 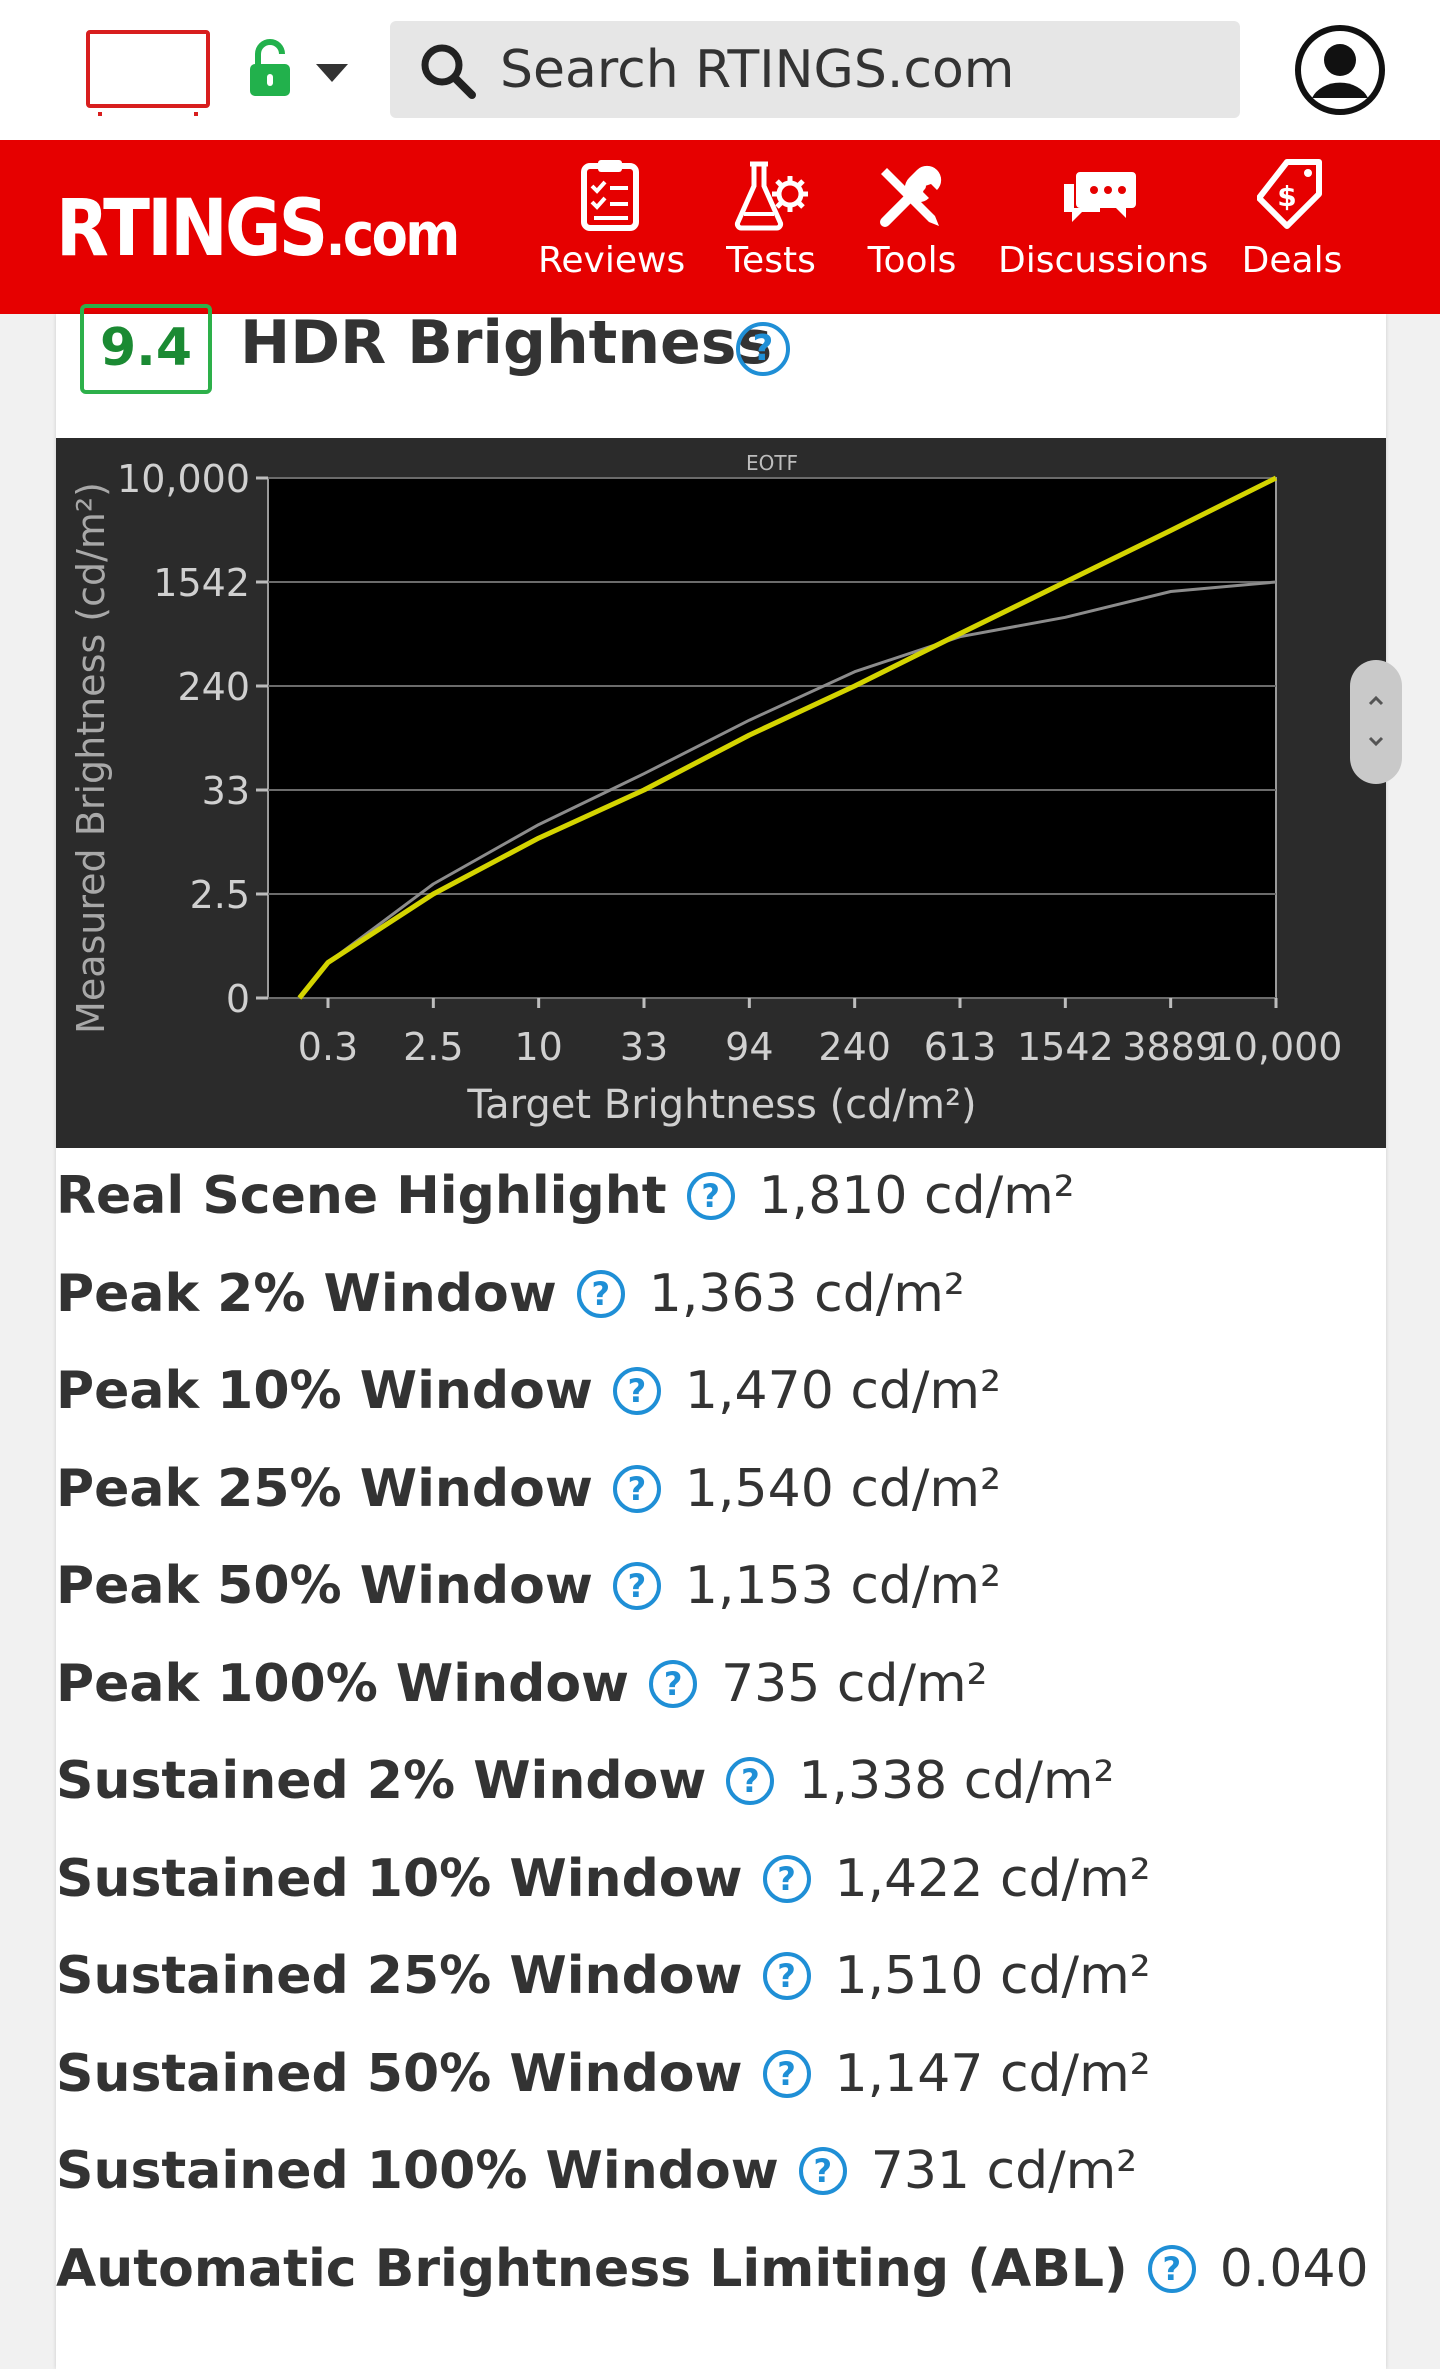 What do you see at coordinates (201, 583) in the screenshot?
I see `y-tick-label: 1542` at bounding box center [201, 583].